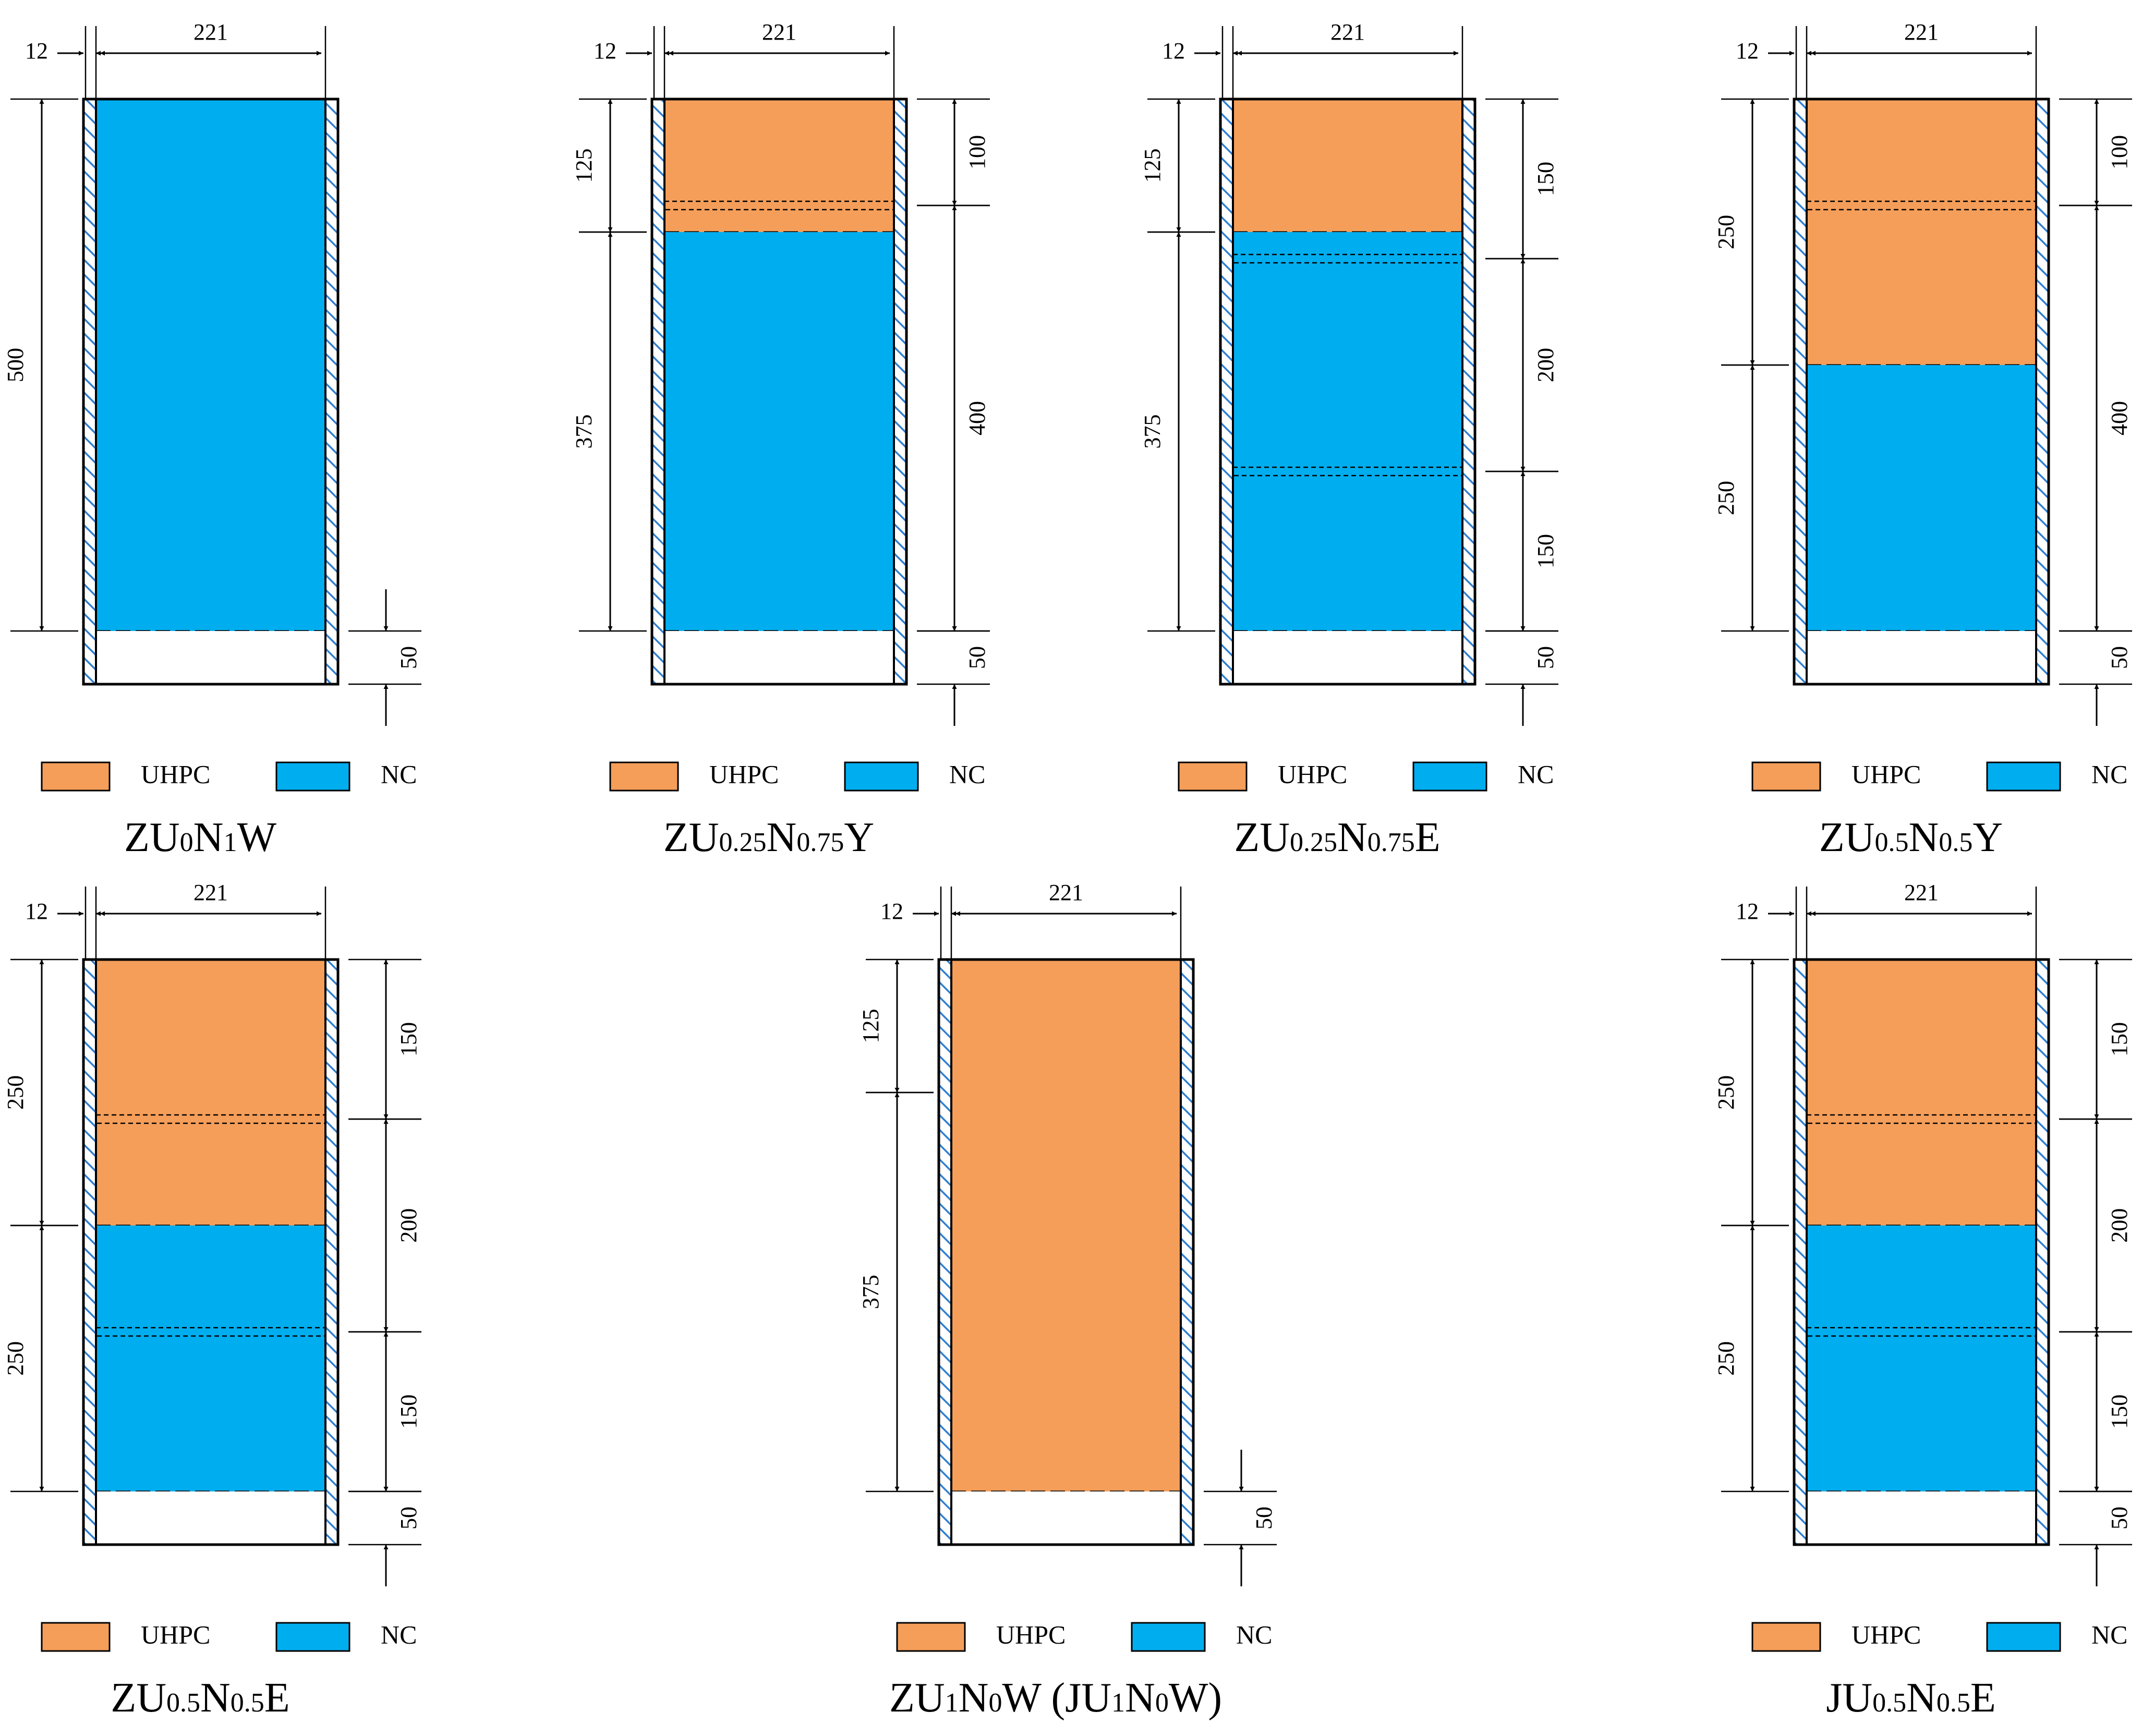 The image size is (2142, 1736). Describe the element at coordinates (277, 1698) in the screenshot. I see `caption-text: E` at that location.